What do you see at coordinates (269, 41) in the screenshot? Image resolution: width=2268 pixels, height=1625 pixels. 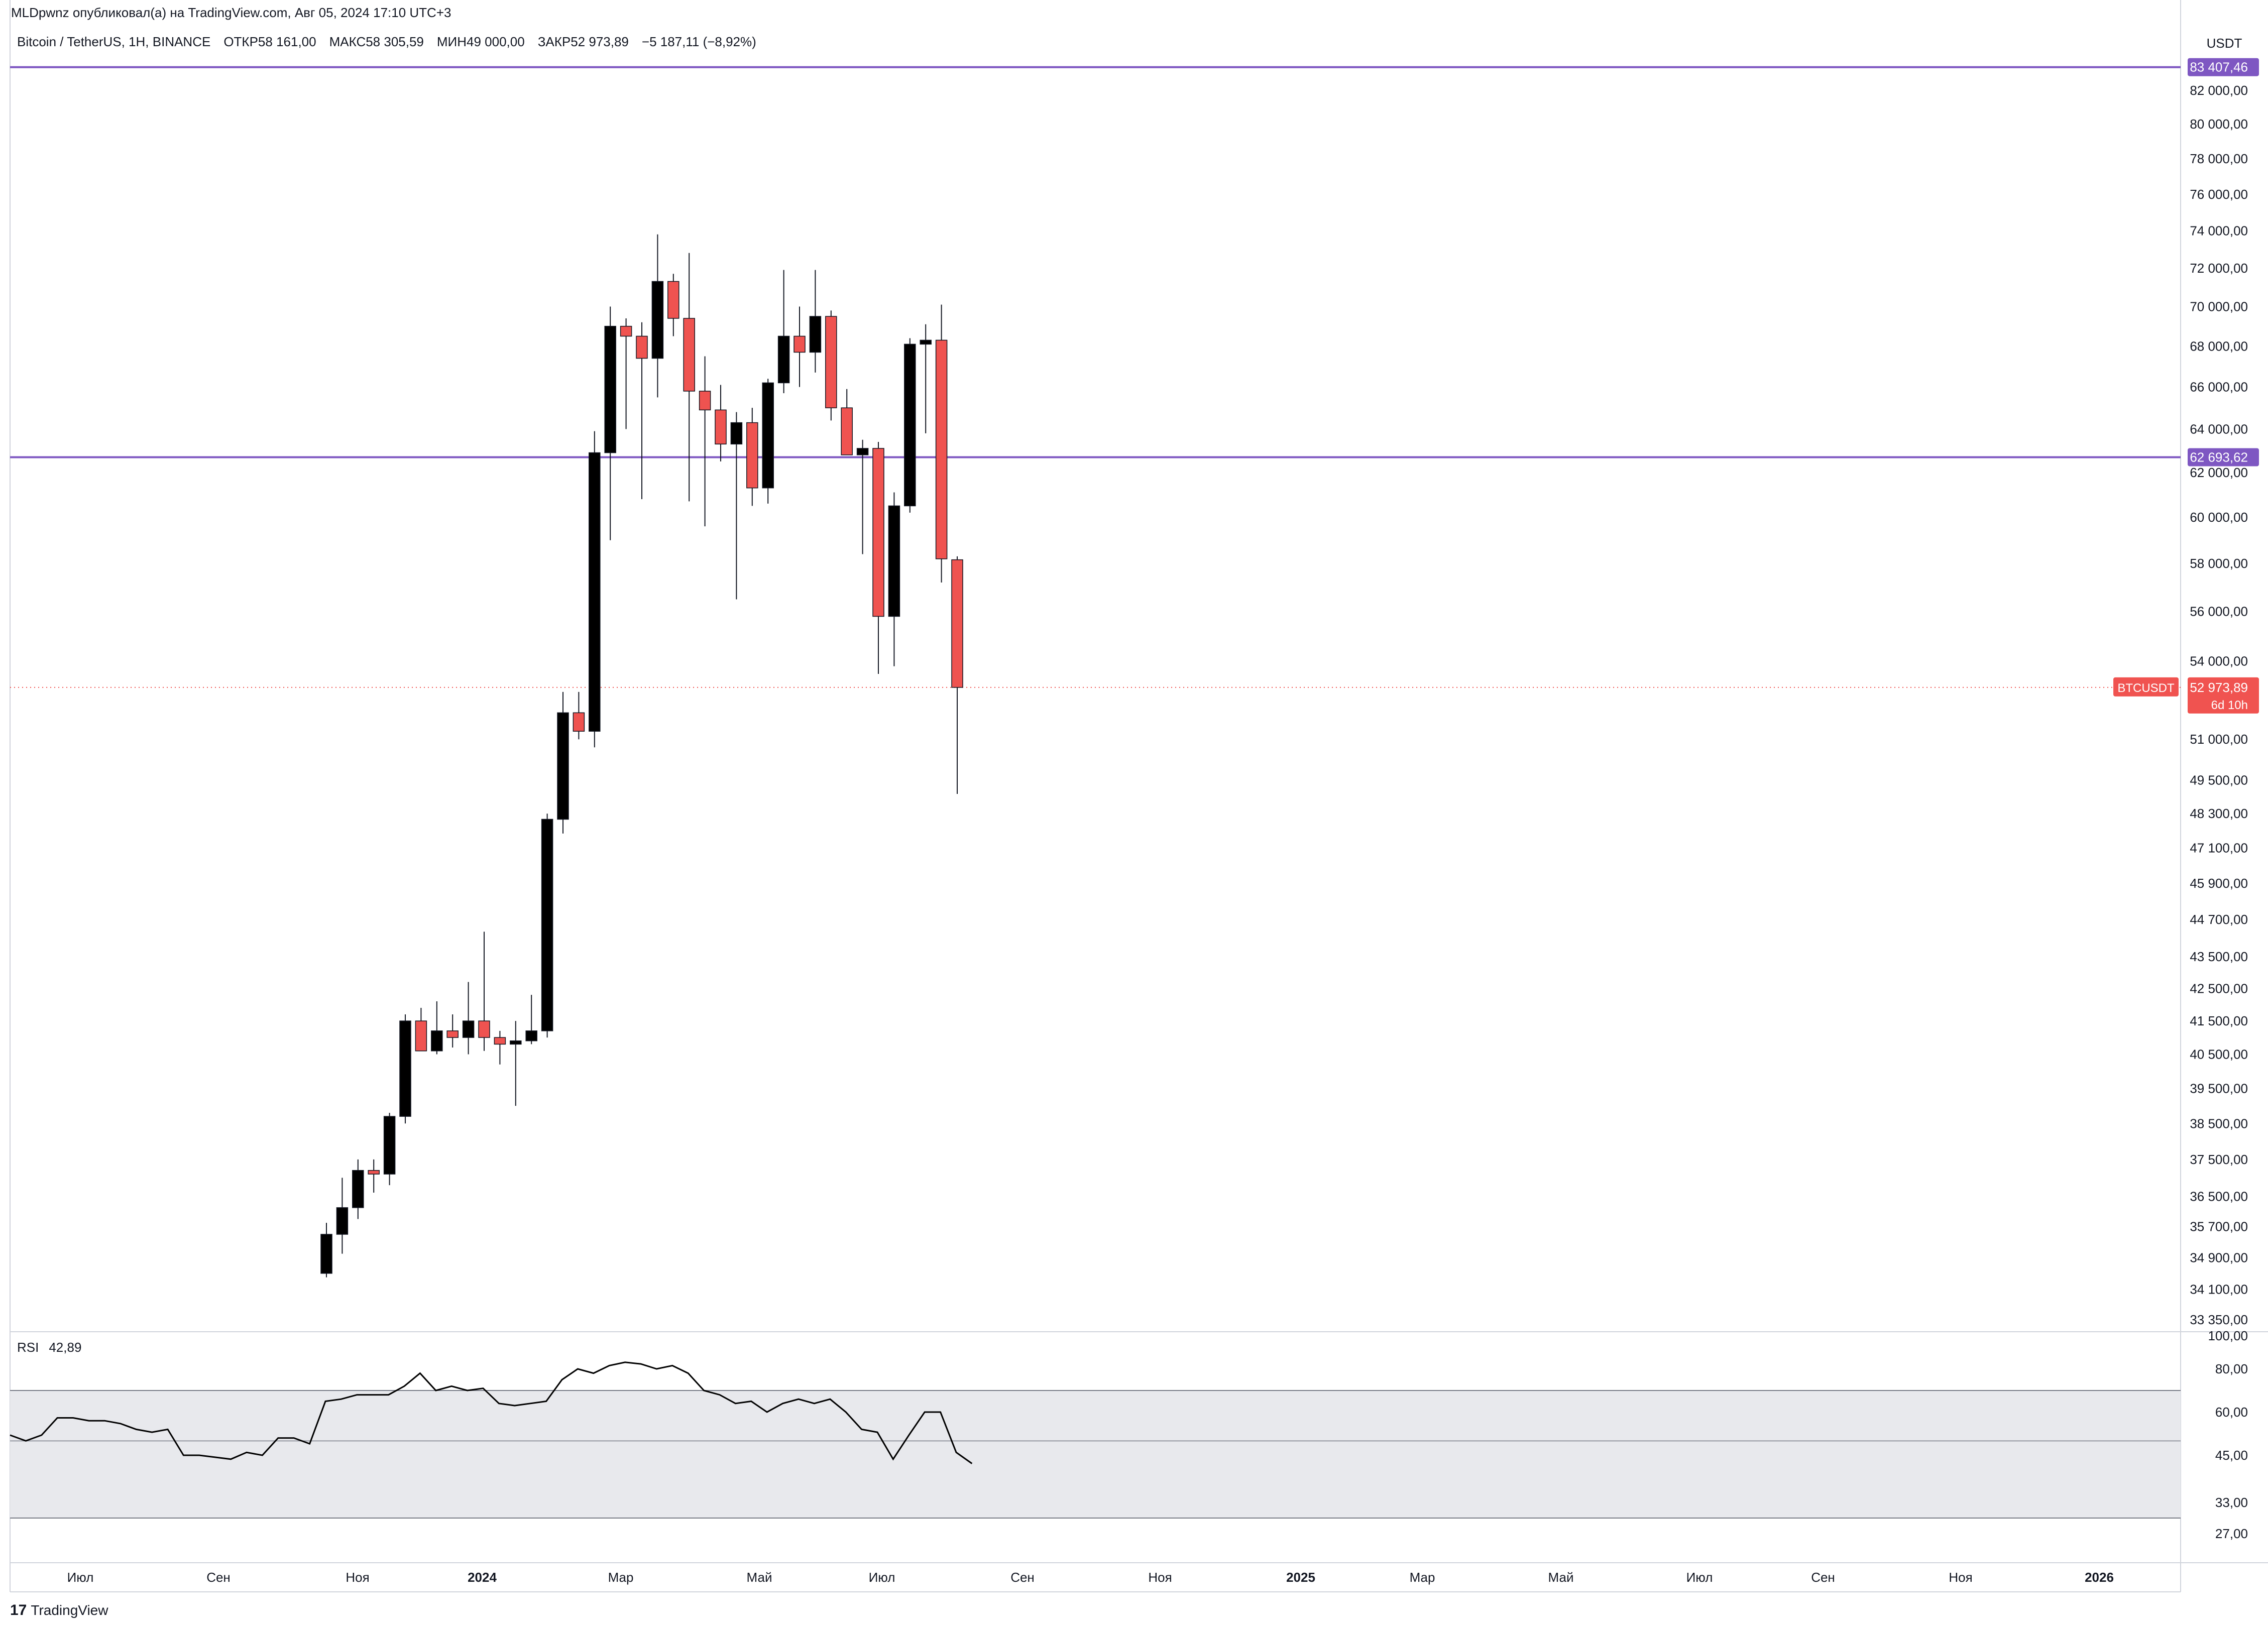 I see `legend-open: ОТКР58 161,00` at bounding box center [269, 41].